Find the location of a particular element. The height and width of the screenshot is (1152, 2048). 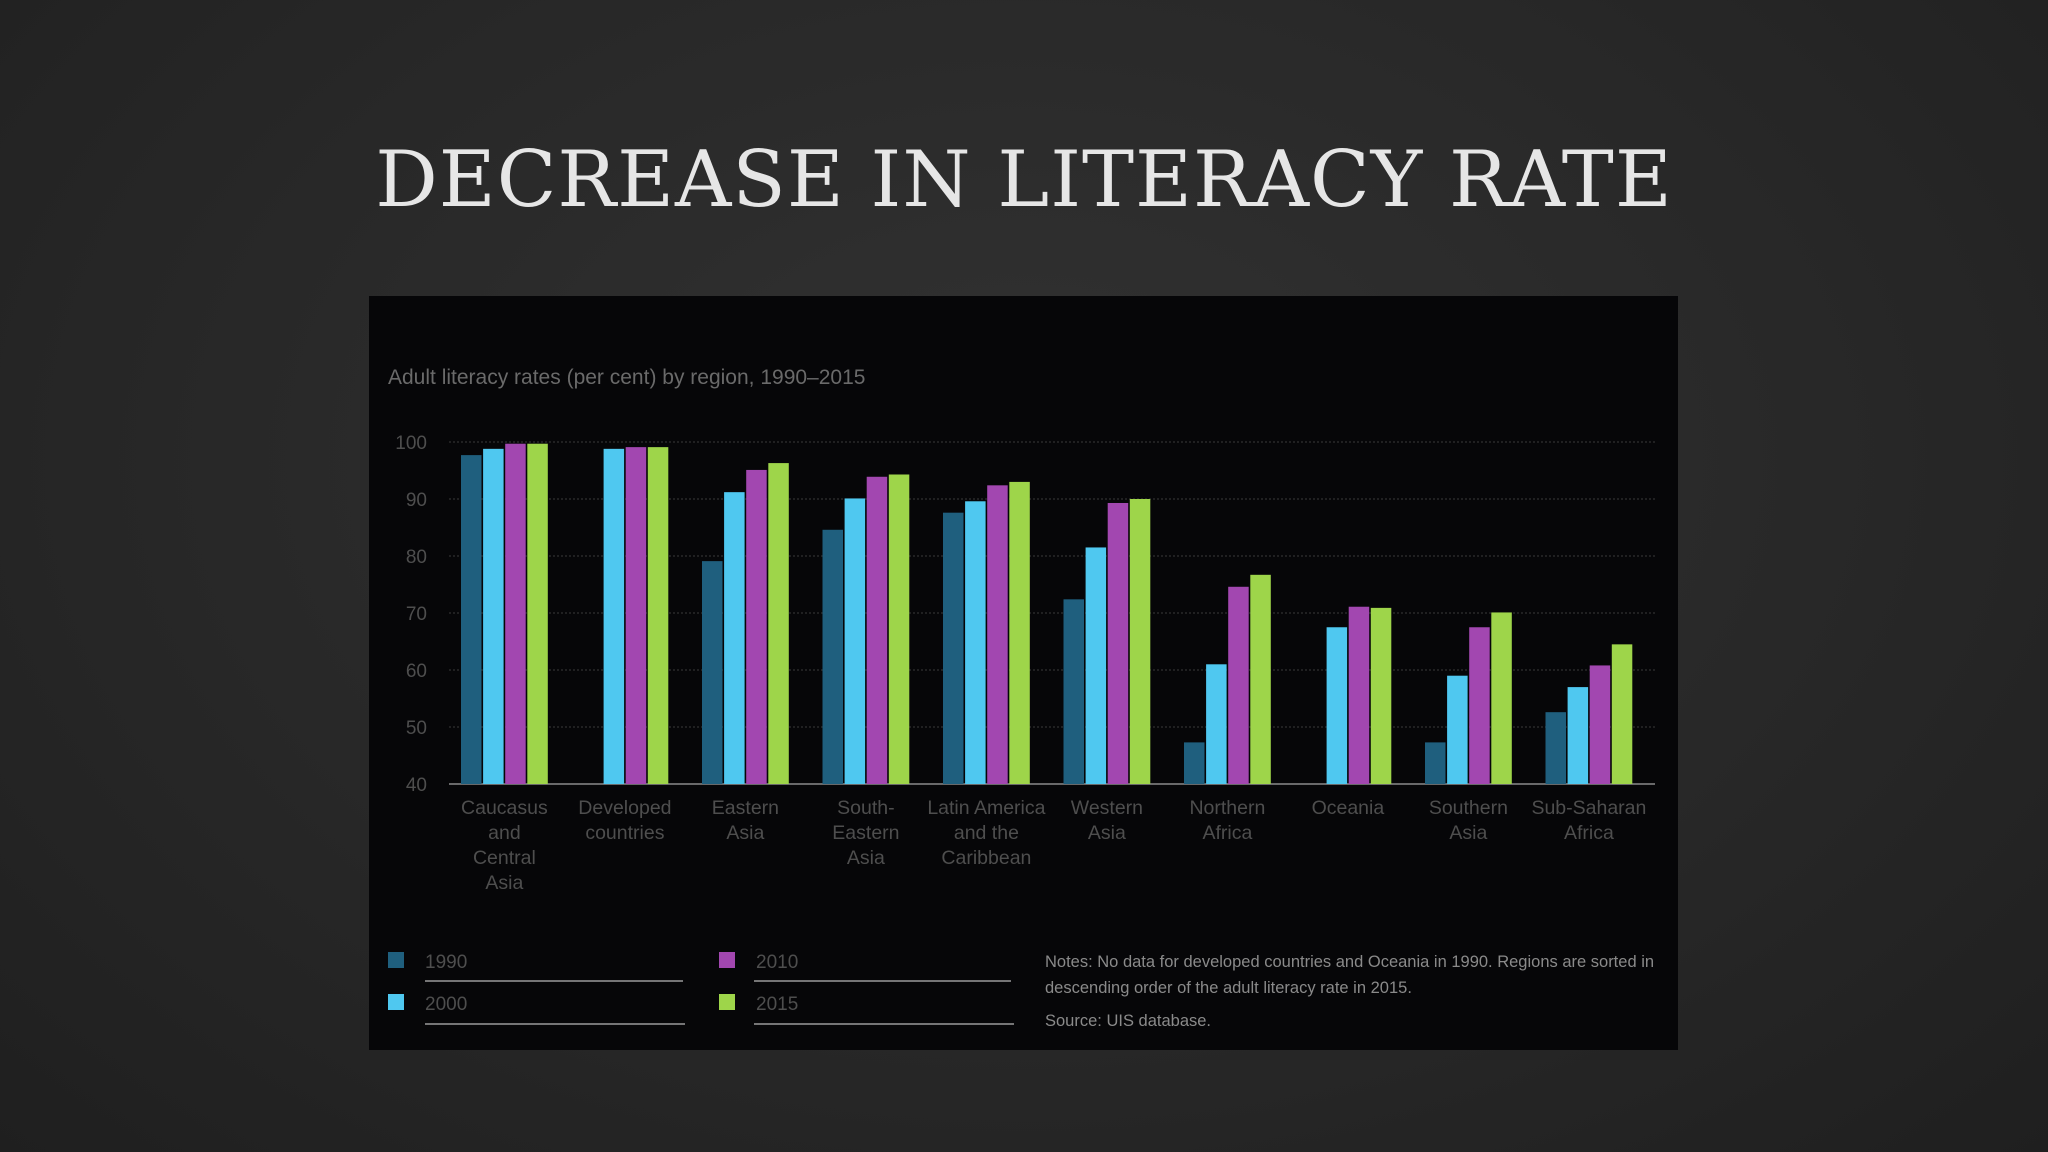

y-tick-label: 100 is located at coordinates (411, 443).